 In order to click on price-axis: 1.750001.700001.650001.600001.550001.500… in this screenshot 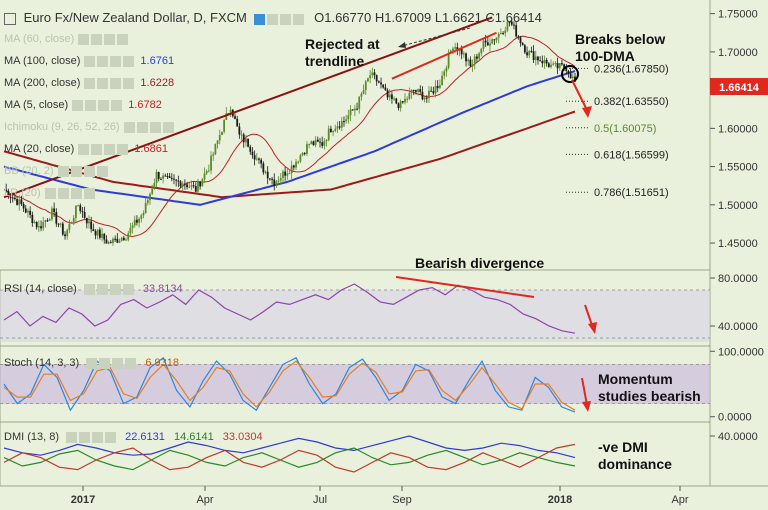, I will do `click(734, 129)`.